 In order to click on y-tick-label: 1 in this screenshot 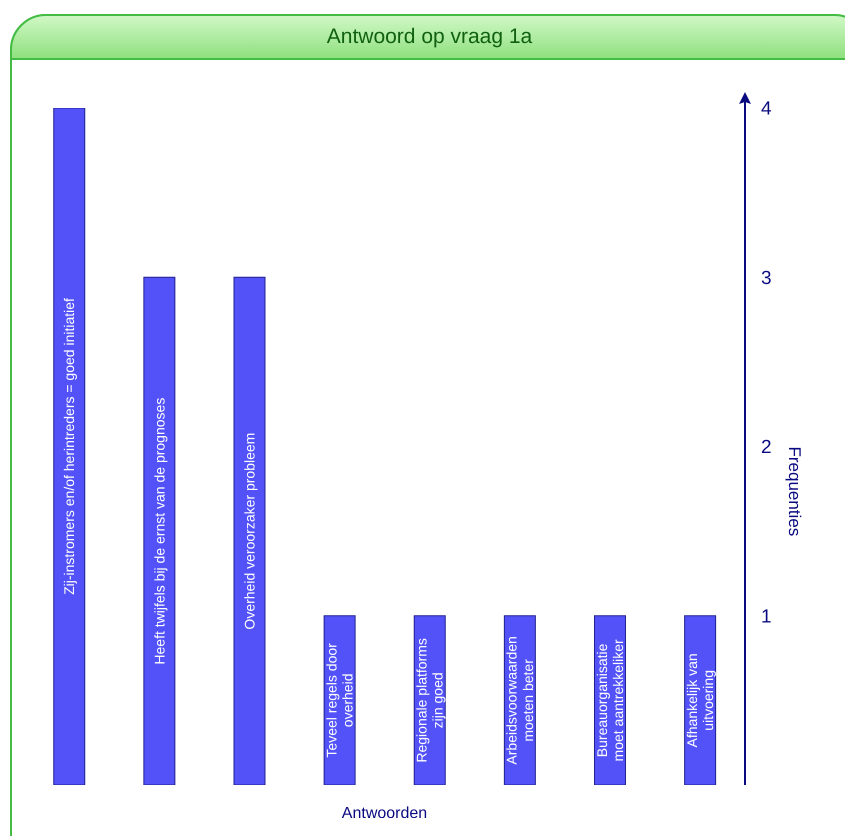, I will do `click(766, 617)`.